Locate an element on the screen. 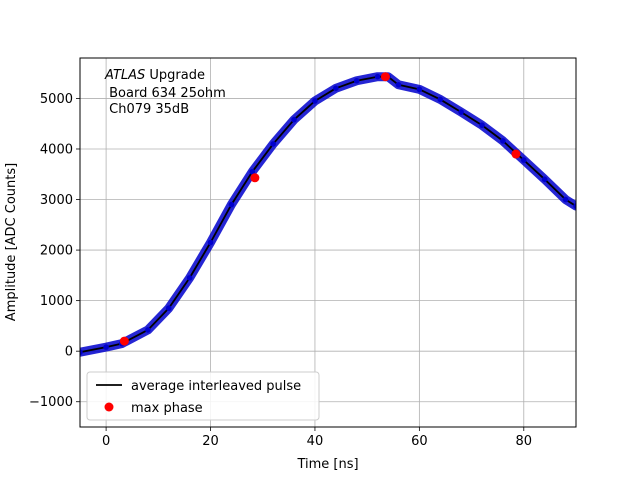  y-tick-label: 0 is located at coordinates (69, 352).